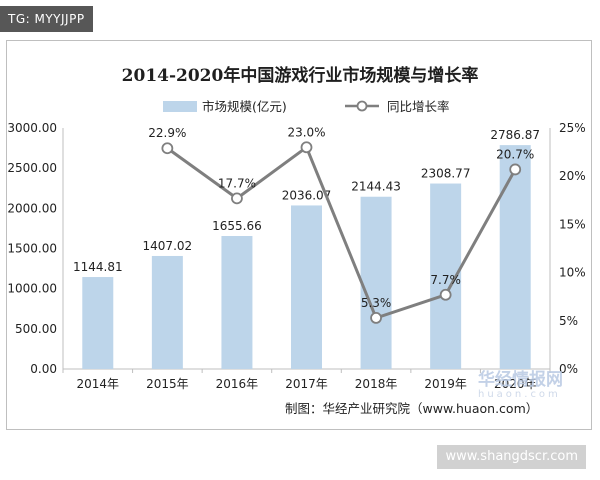  What do you see at coordinates (572, 128) in the screenshot?
I see `right-tick-label: 25%` at bounding box center [572, 128].